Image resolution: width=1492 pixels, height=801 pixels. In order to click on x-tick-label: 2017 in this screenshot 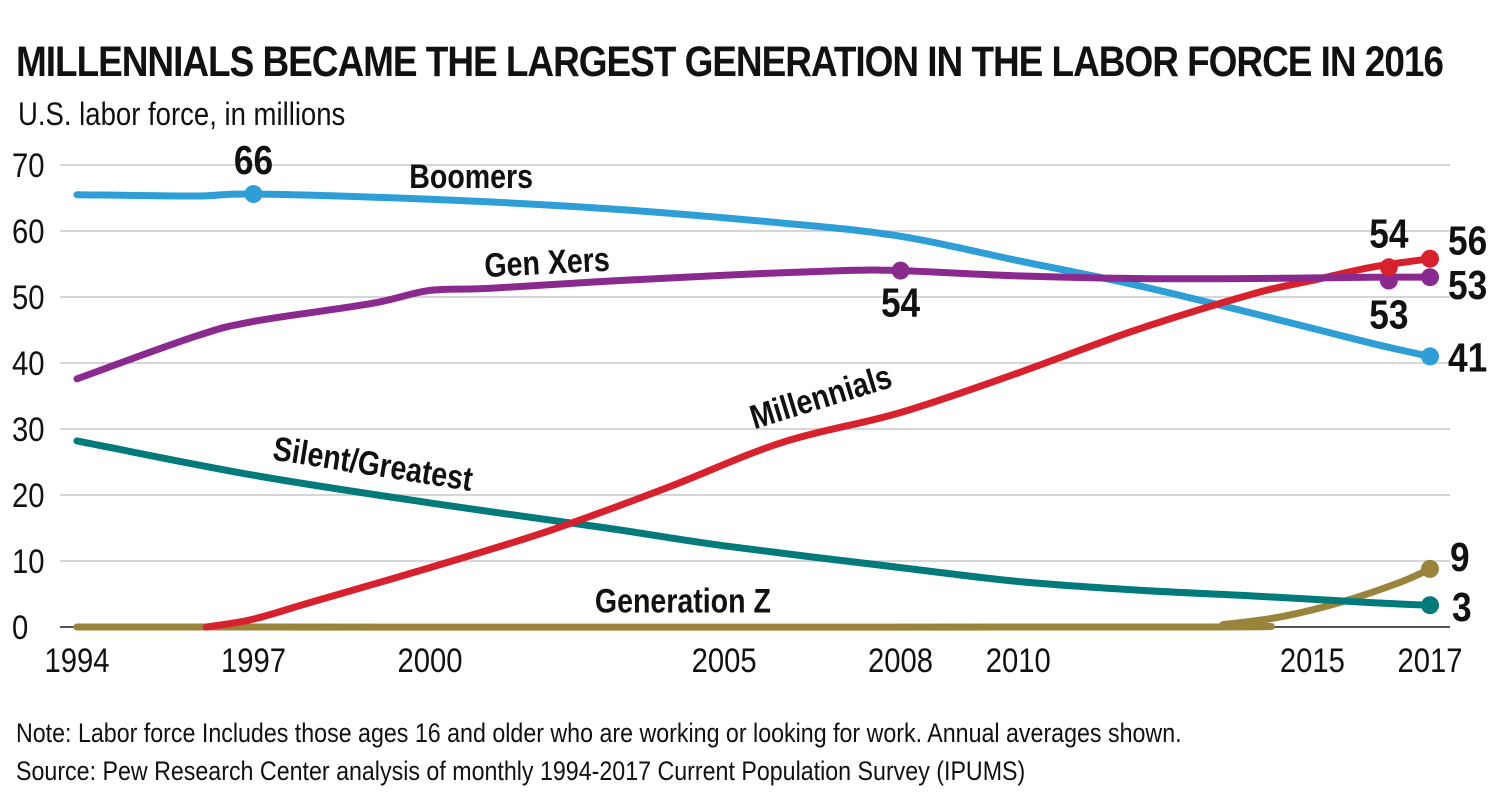, I will do `click(1429, 660)`.